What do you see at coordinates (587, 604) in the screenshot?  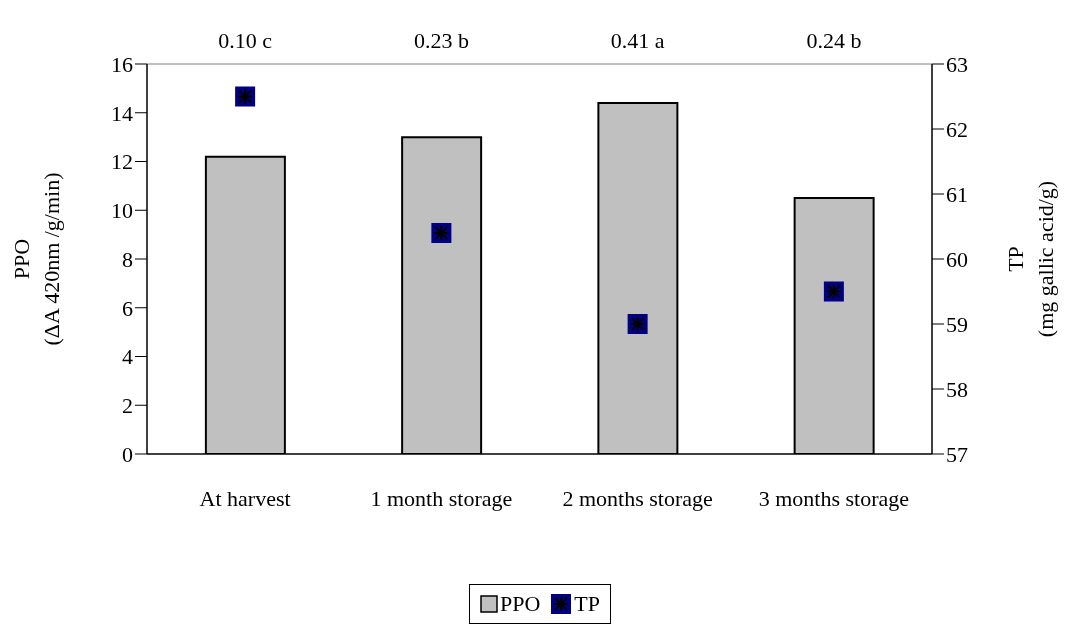 I see `legend-label: TP` at bounding box center [587, 604].